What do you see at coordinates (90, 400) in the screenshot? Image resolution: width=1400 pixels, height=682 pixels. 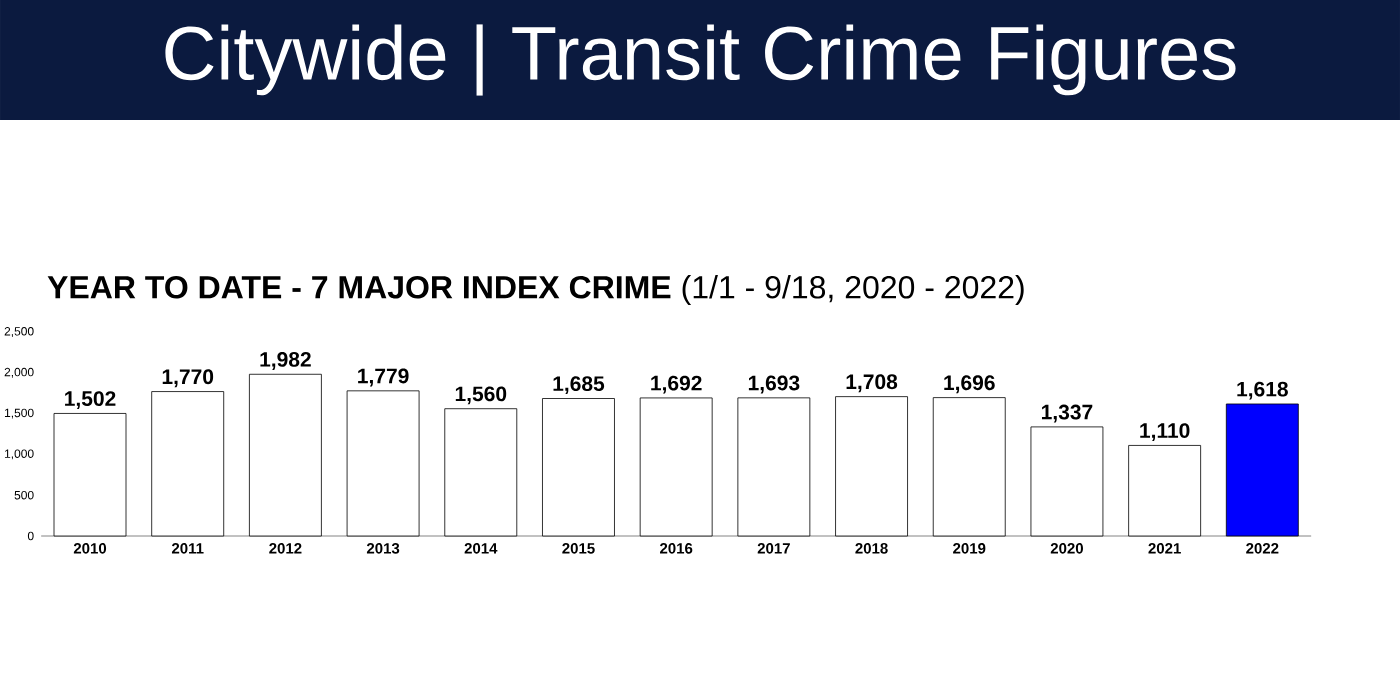 I see `data-label: 1,502` at bounding box center [90, 400].